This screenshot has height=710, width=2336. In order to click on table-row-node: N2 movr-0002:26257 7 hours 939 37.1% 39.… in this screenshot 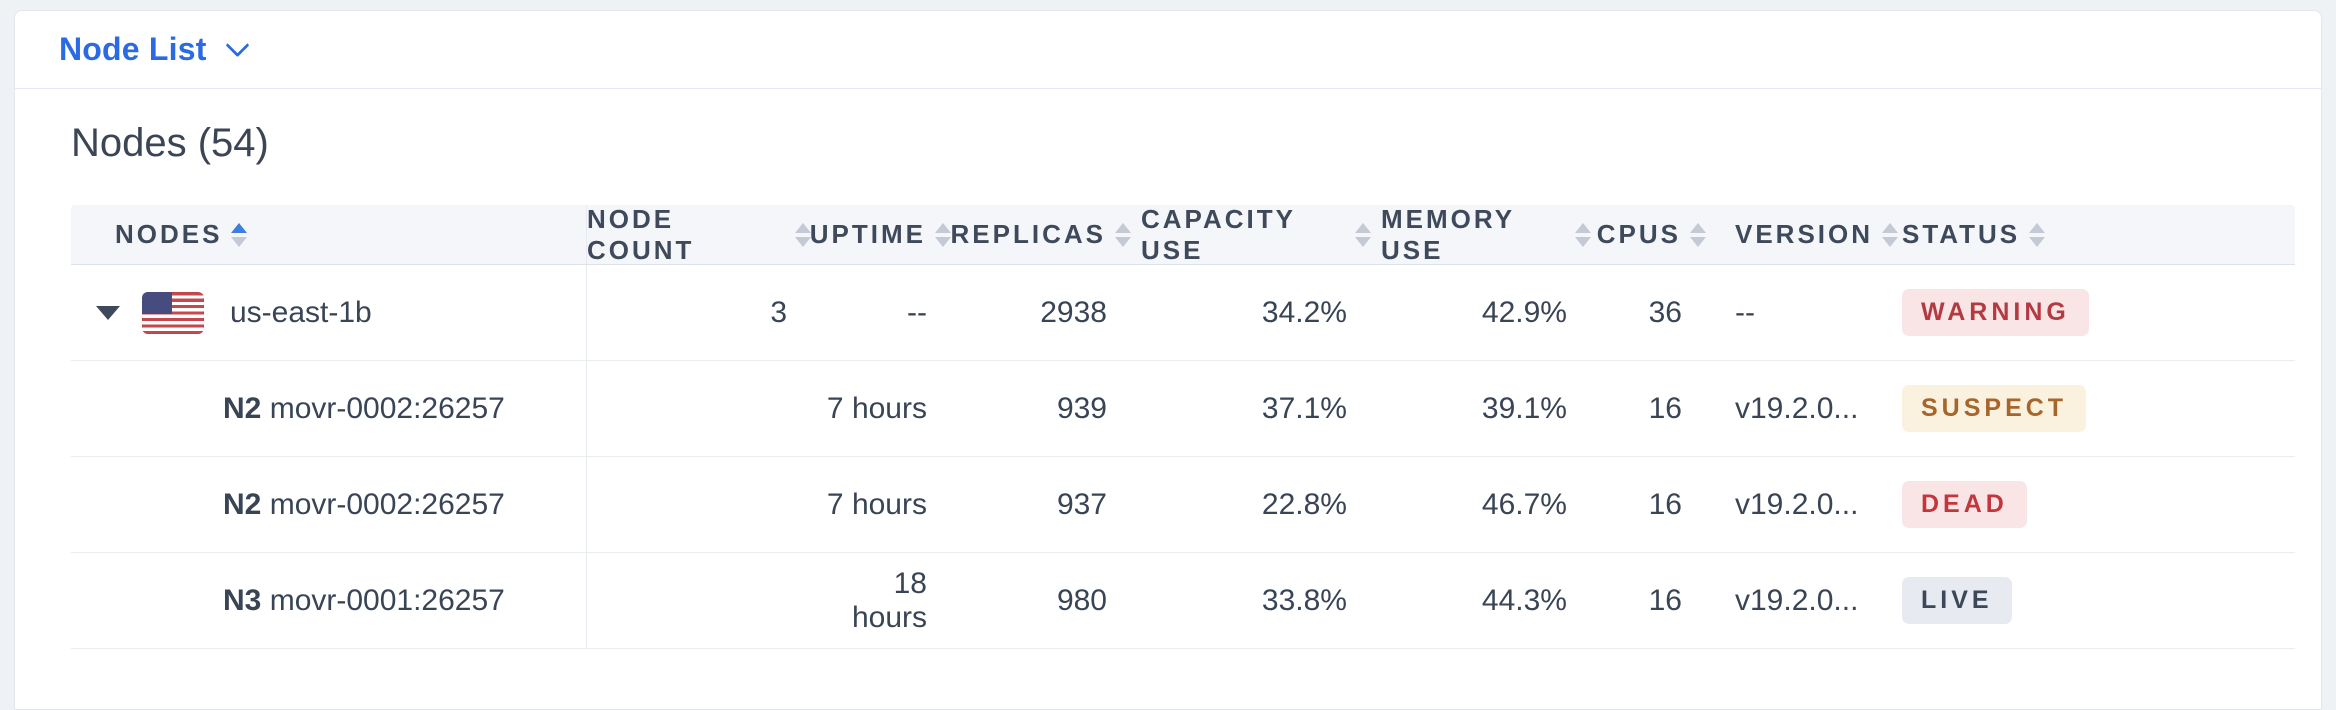, I will do `click(1183, 409)`.